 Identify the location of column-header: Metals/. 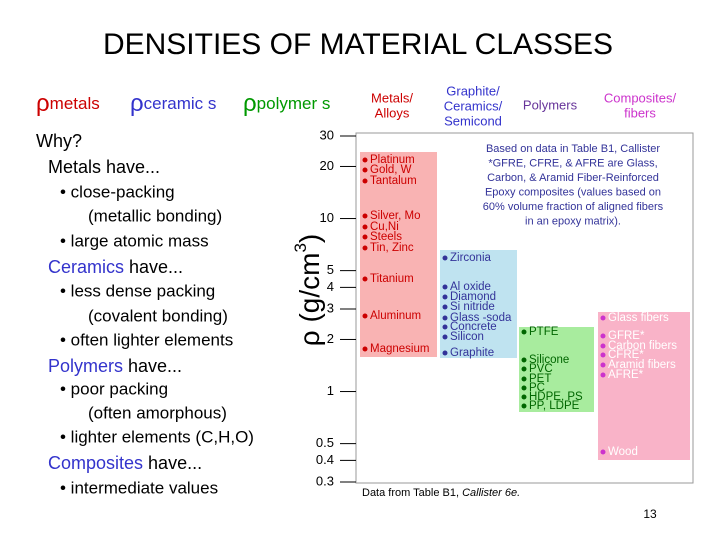
(392, 97).